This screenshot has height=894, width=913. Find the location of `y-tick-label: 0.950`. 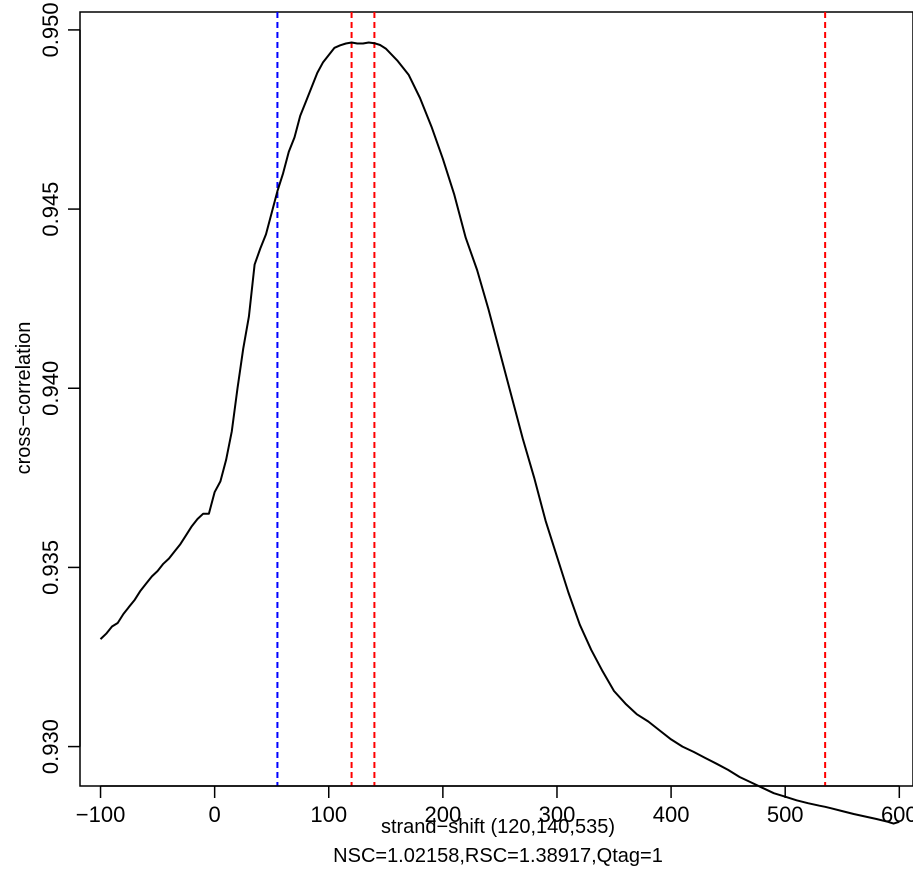

y-tick-label: 0.950 is located at coordinates (50, 29).